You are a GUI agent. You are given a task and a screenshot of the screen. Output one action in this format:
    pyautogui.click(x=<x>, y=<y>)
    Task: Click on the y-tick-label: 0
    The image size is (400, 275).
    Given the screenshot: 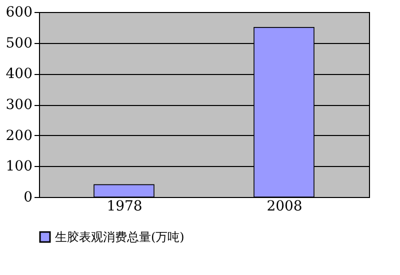 What is the action you would take?
    pyautogui.click(x=28, y=198)
    